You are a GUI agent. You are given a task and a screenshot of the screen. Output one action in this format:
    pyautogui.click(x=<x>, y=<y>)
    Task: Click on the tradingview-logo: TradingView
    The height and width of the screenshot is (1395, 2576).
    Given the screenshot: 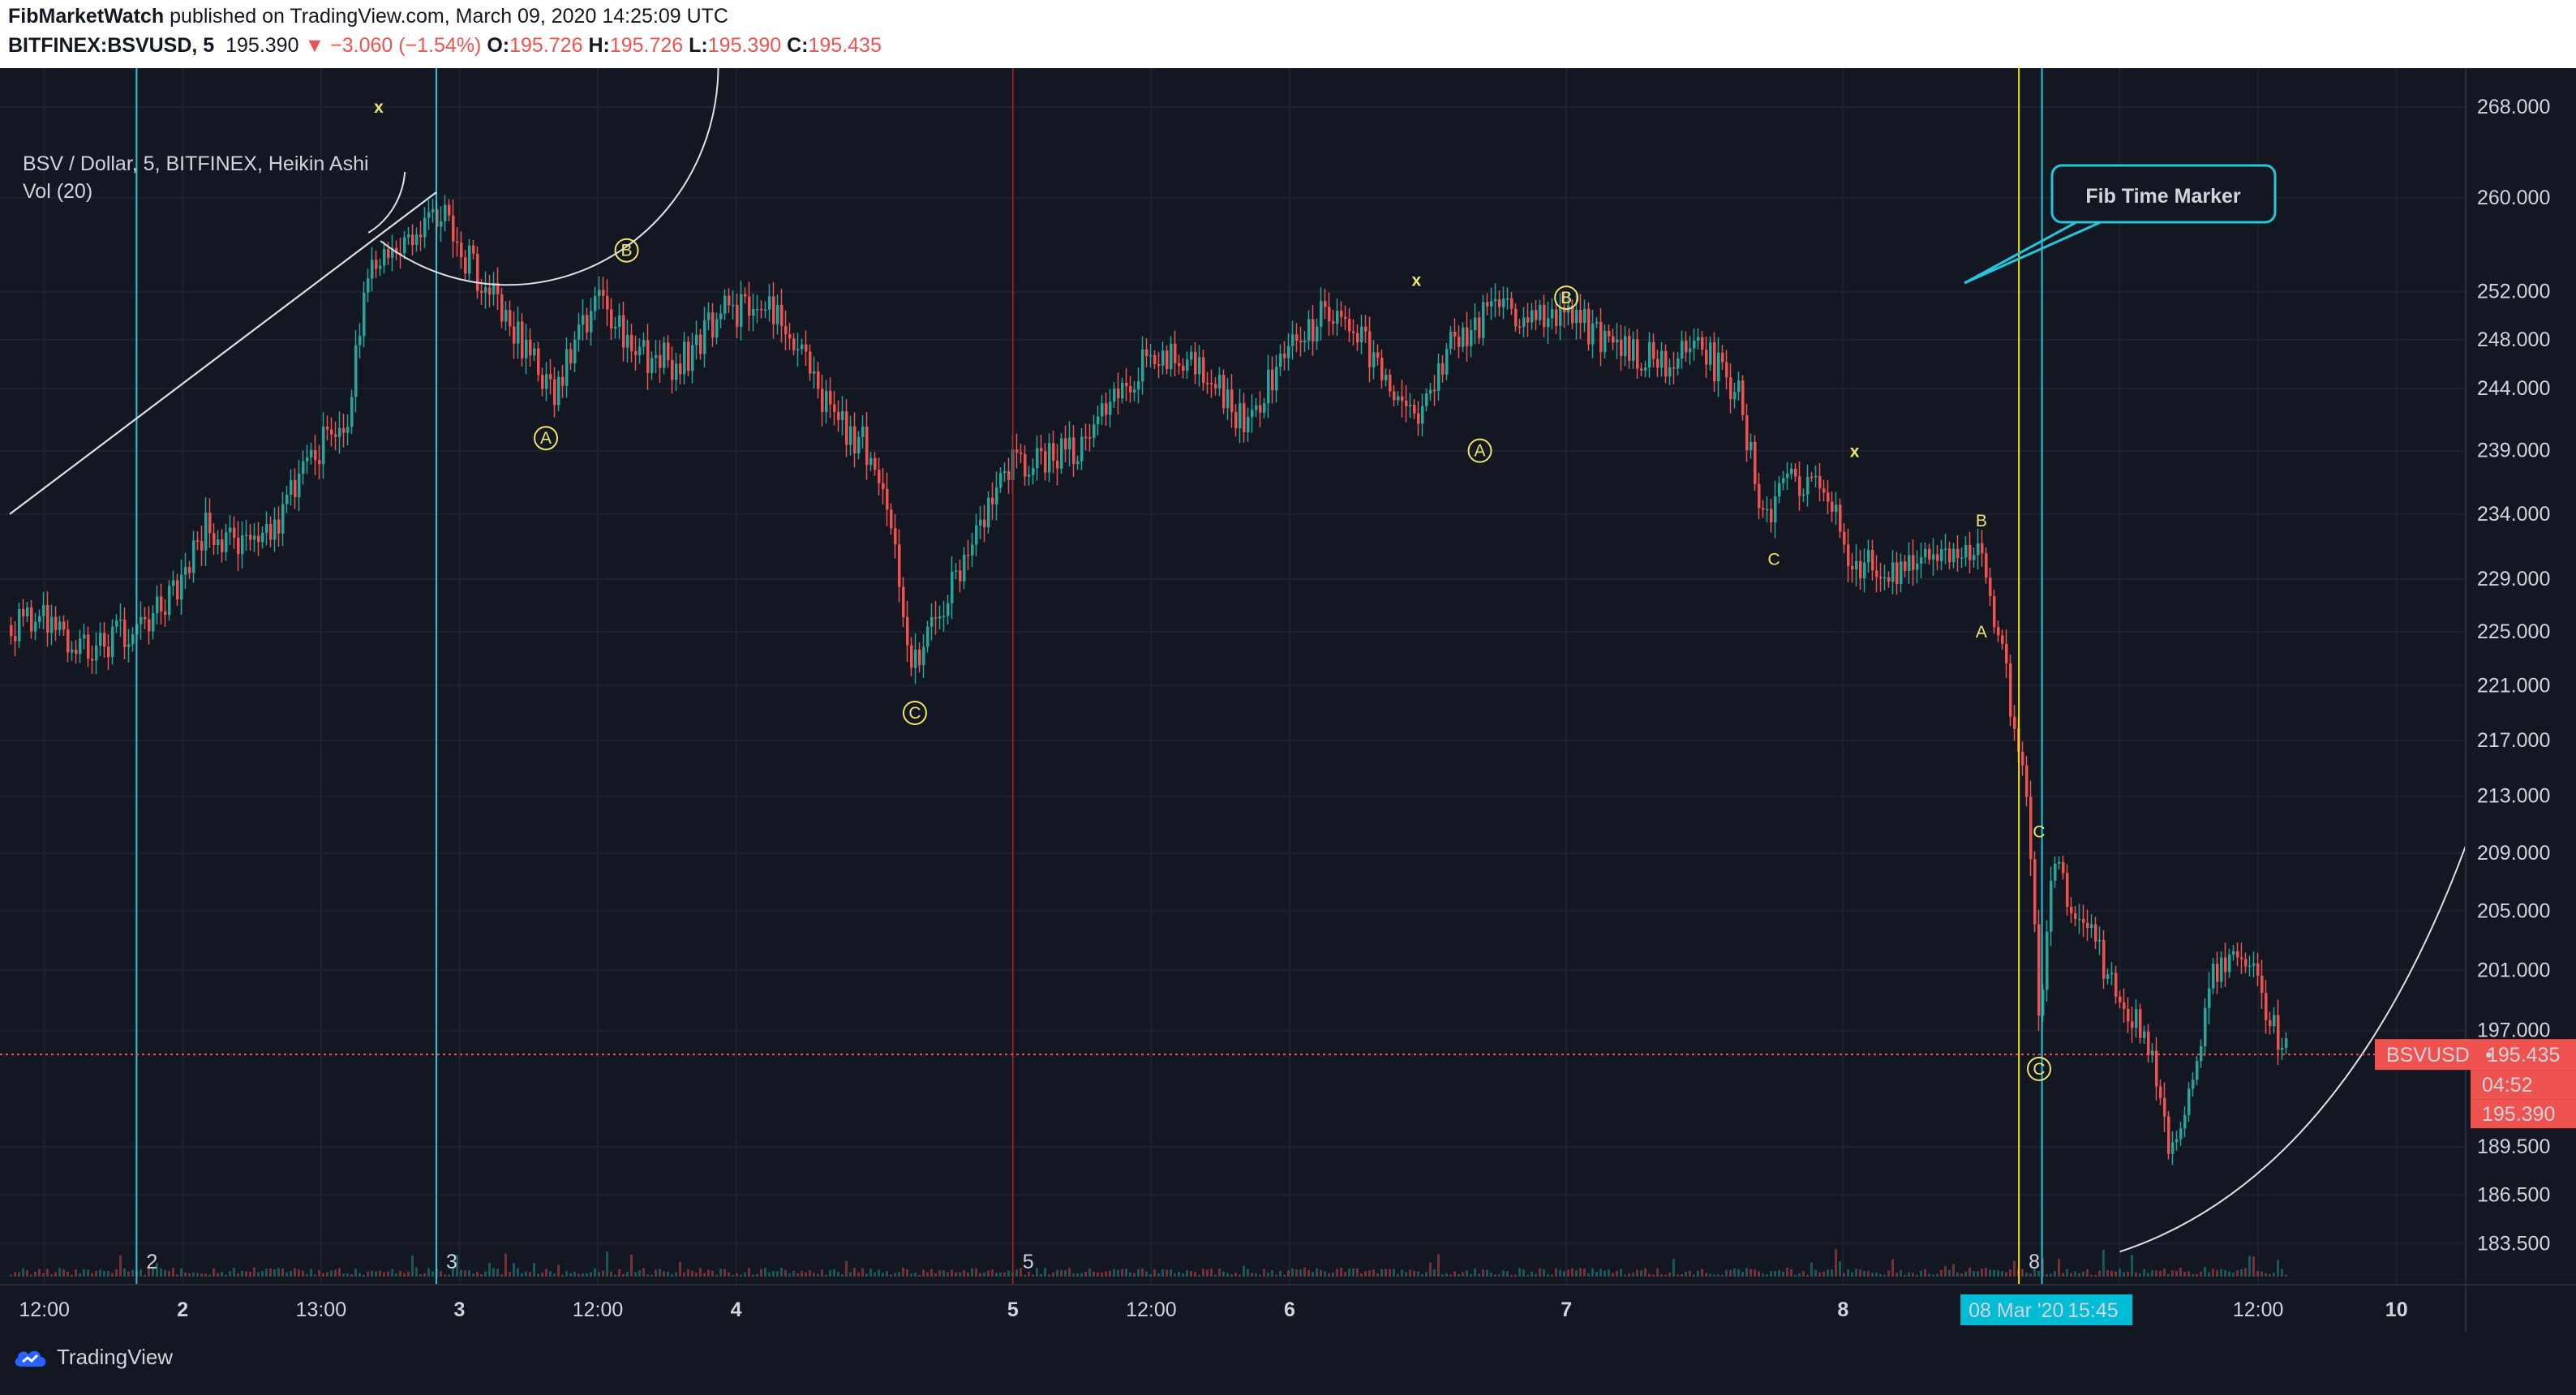 What is the action you would take?
    pyautogui.click(x=92, y=1358)
    